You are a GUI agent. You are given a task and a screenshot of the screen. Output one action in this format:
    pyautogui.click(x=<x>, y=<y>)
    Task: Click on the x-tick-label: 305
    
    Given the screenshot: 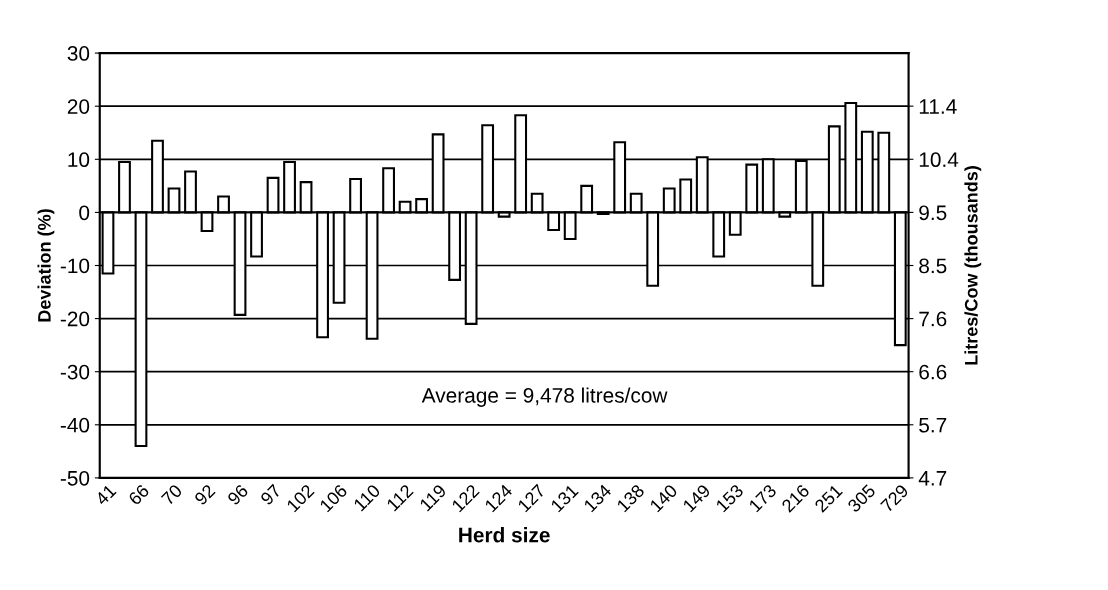 What is the action you would take?
    pyautogui.click(x=861, y=498)
    